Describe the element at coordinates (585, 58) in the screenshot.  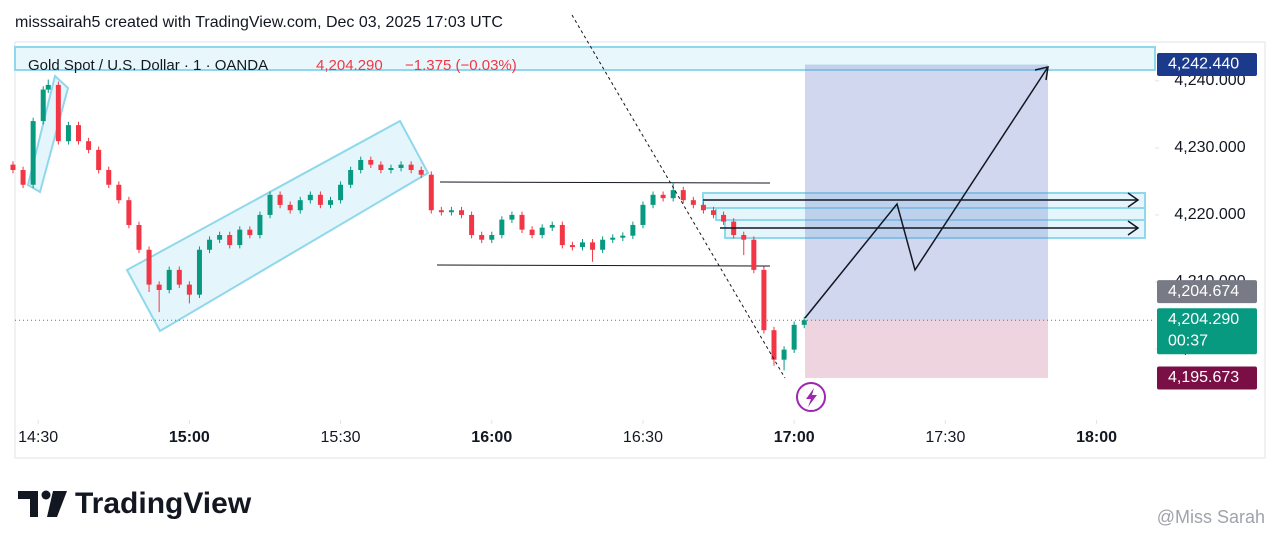
I see `resistance-zone` at that location.